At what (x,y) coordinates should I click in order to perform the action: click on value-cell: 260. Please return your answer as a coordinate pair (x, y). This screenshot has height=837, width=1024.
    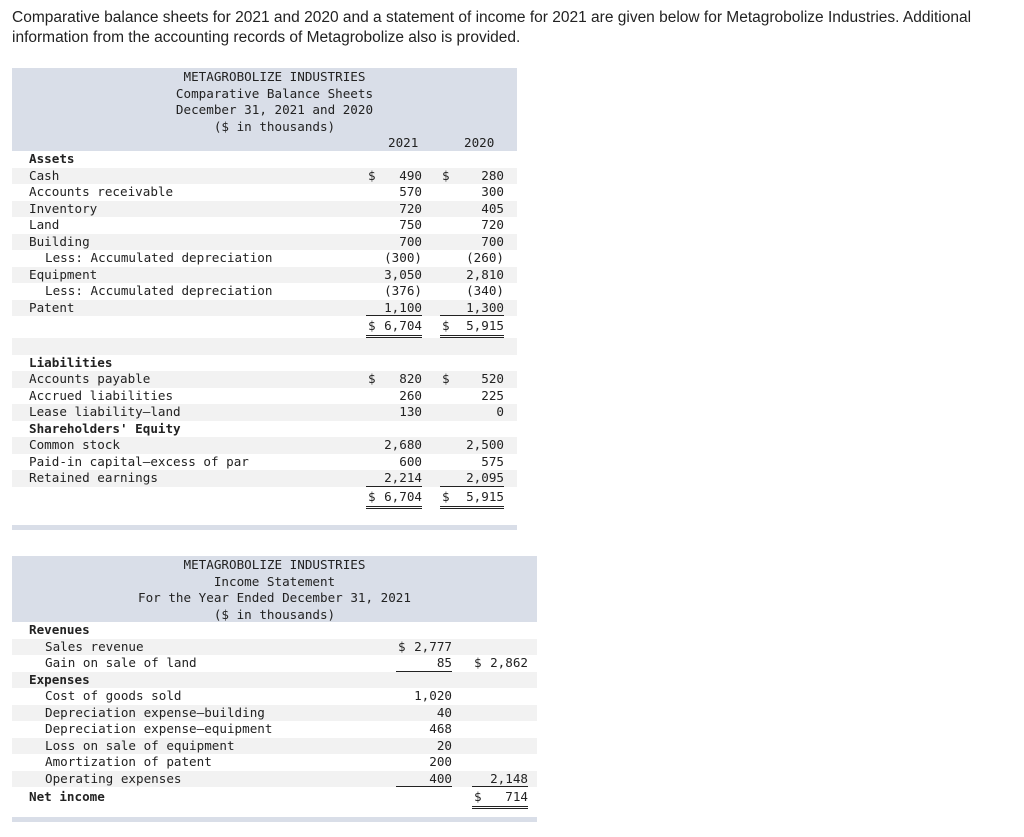
    Looking at the image, I should click on (394, 396).